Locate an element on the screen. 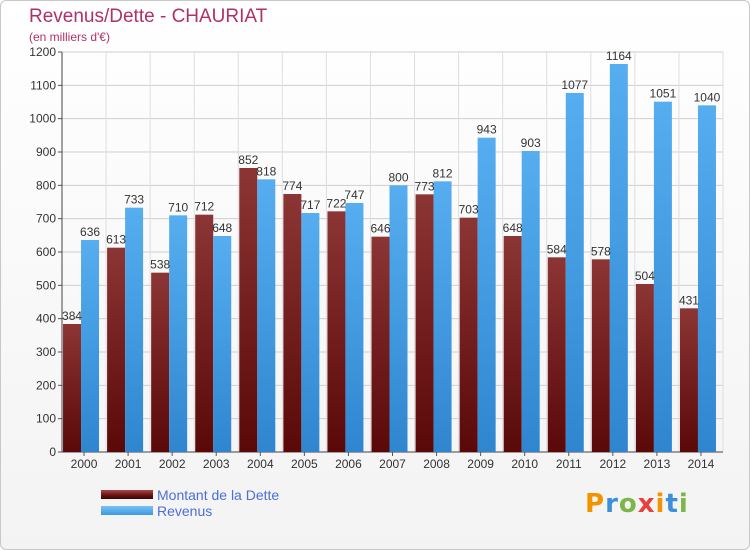 This screenshot has height=550, width=750. y-tick-label: 500 is located at coordinates (46, 285).